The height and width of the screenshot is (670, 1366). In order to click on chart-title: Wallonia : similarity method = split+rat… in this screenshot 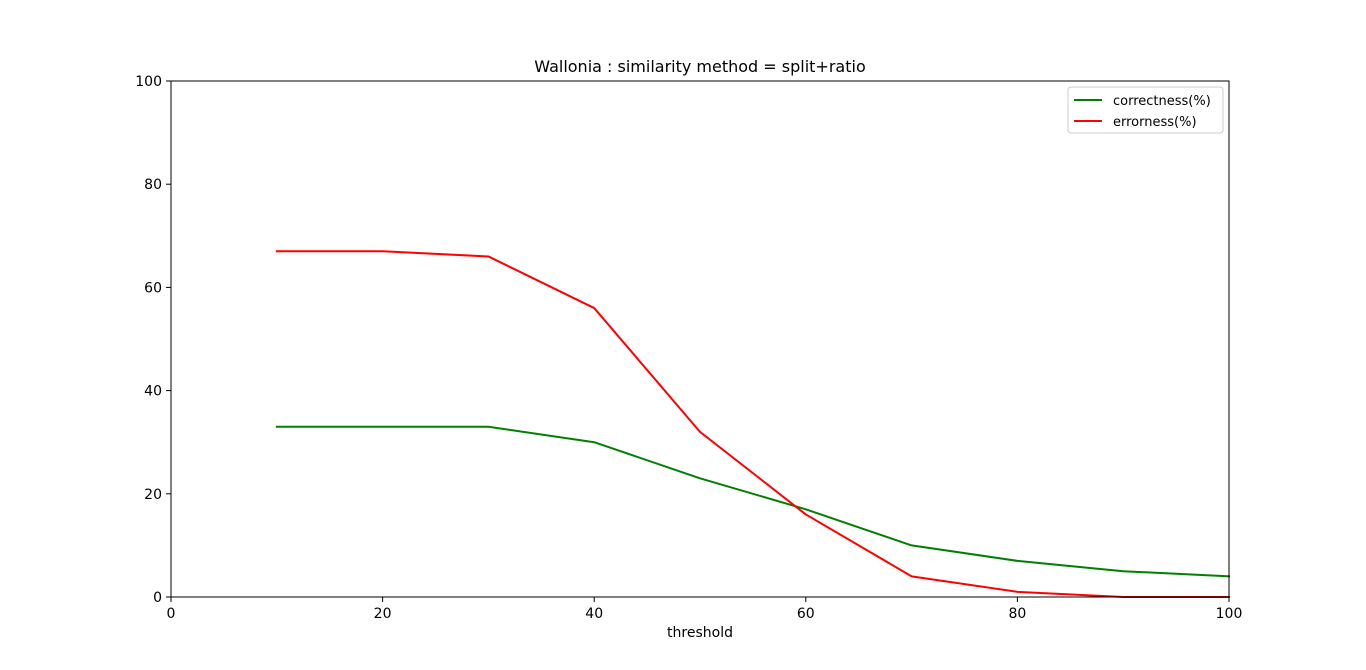, I will do `click(699, 66)`.